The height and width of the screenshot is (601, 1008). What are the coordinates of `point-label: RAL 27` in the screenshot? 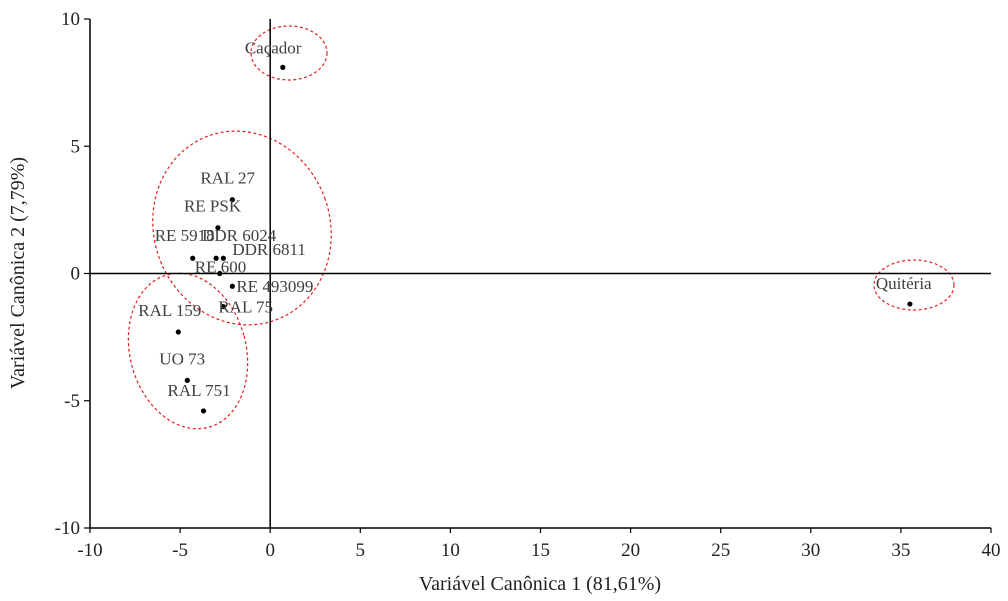 It's located at (227, 178).